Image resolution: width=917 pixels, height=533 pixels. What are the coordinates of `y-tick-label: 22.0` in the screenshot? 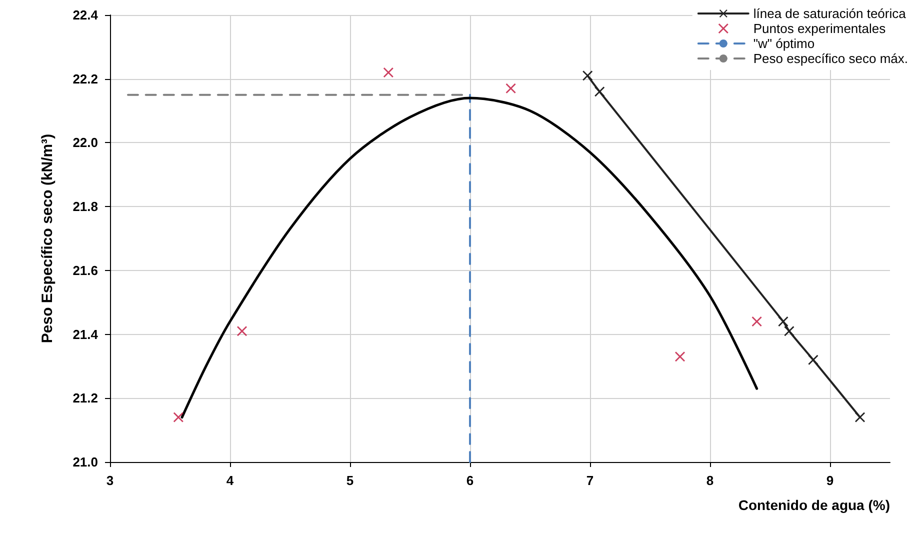 It's located at (85, 142).